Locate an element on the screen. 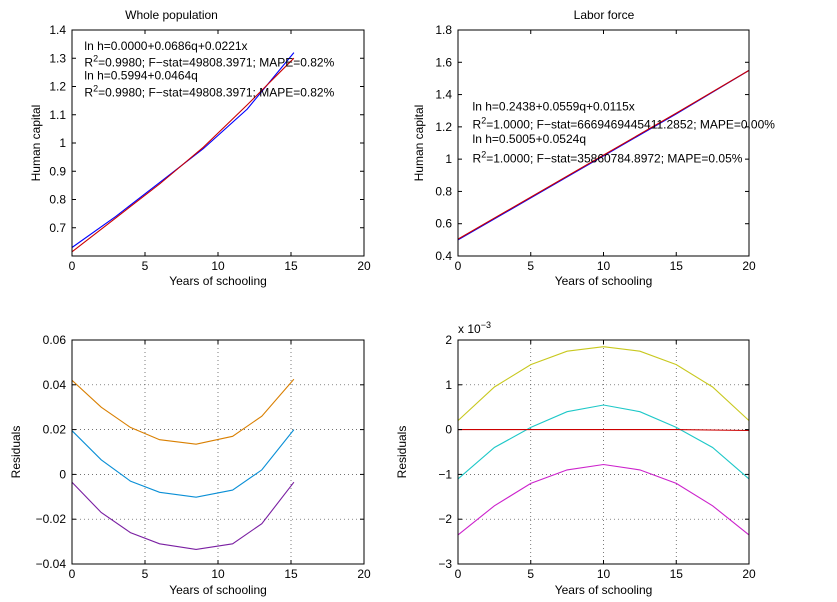 Image resolution: width=837 pixels, height=602 pixels. y-tick-label: 0.7 is located at coordinates (57, 228).